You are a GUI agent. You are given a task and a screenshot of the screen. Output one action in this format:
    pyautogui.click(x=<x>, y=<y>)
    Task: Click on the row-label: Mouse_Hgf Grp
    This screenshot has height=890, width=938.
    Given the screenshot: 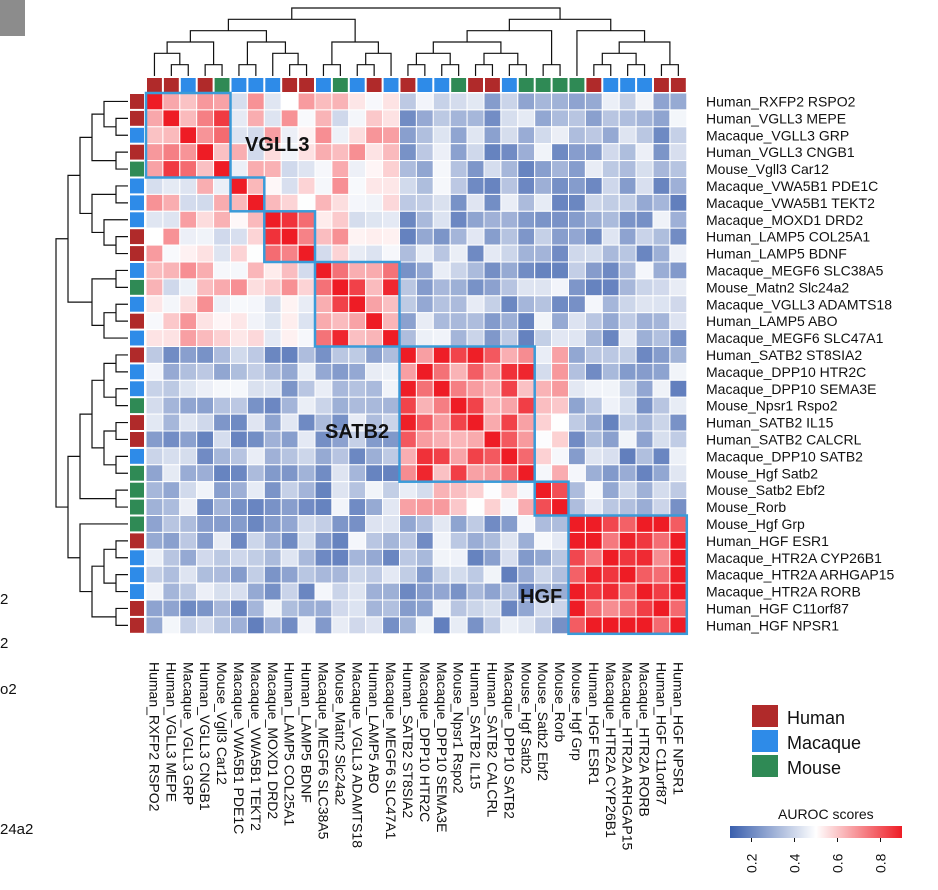 What is the action you would take?
    pyautogui.click(x=755, y=524)
    